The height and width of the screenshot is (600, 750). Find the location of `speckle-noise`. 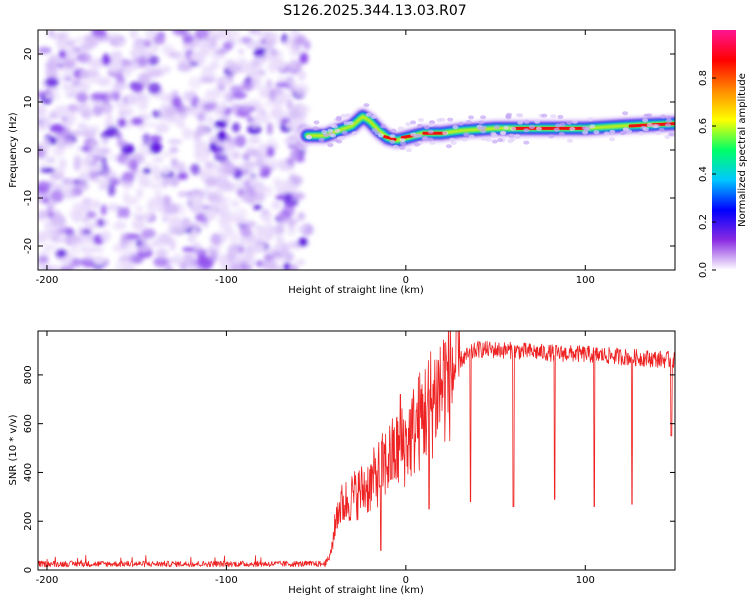

speckle-noise is located at coordinates (176, 150).